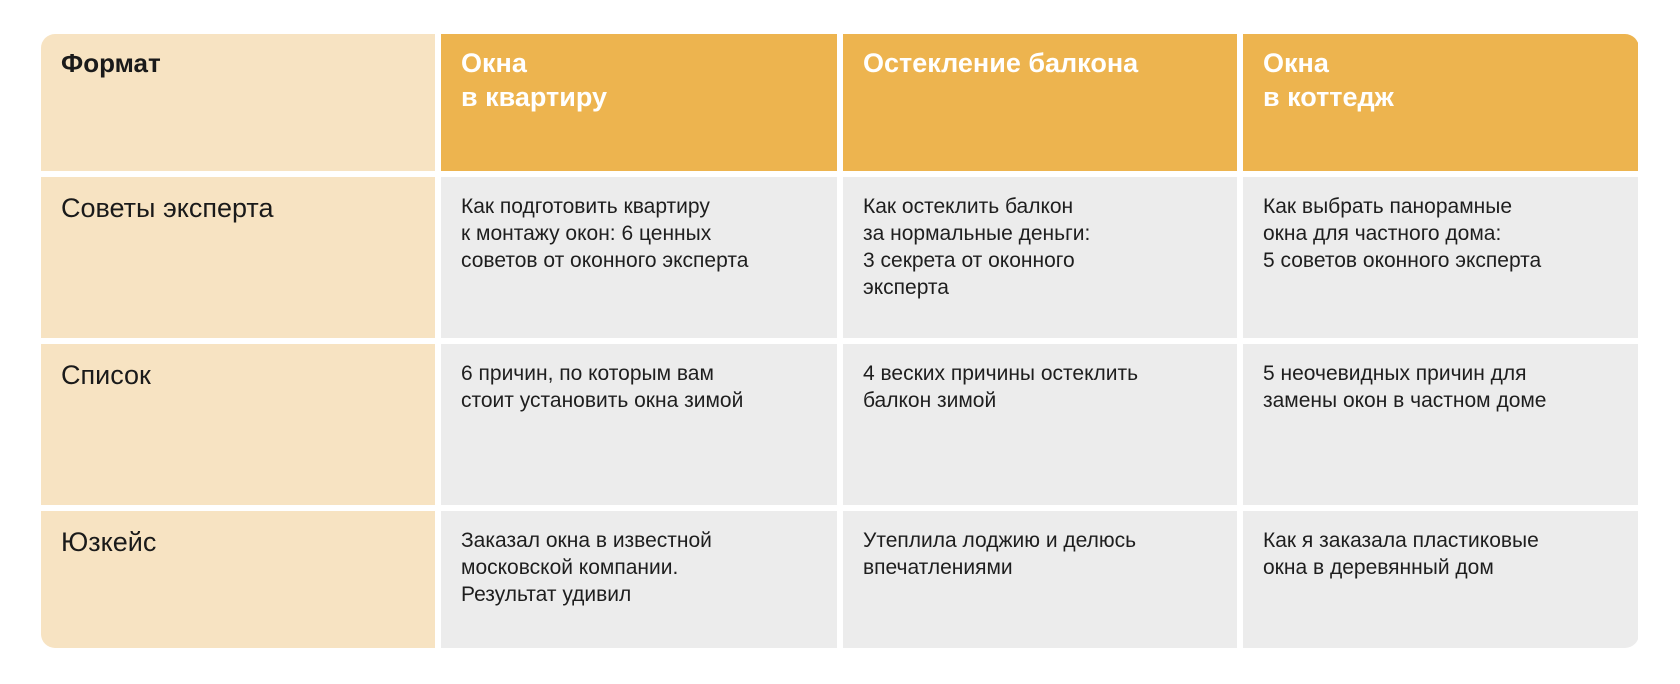 This screenshot has width=1680, height=684. I want to click on header-balcony-glazing: Остекление балкона, so click(1040, 102).